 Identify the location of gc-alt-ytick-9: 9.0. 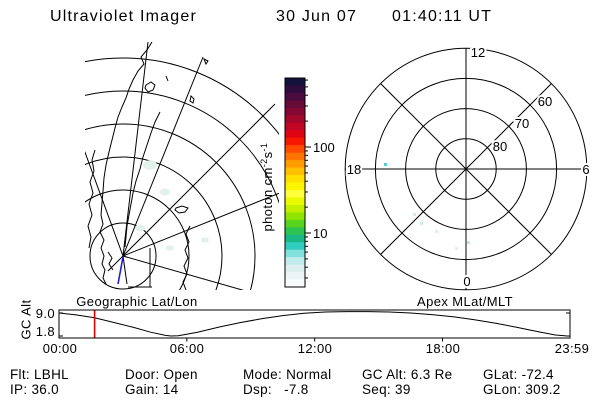
(45, 313).